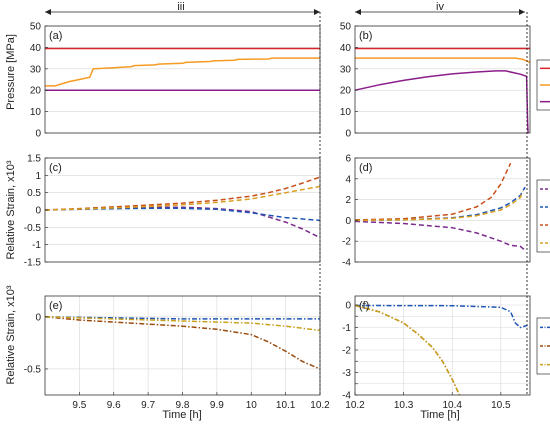 Image resolution: width=550 pixels, height=426 pixels. What do you see at coordinates (348, 200) in the screenshot?
I see `y-tick-label: 2` at bounding box center [348, 200].